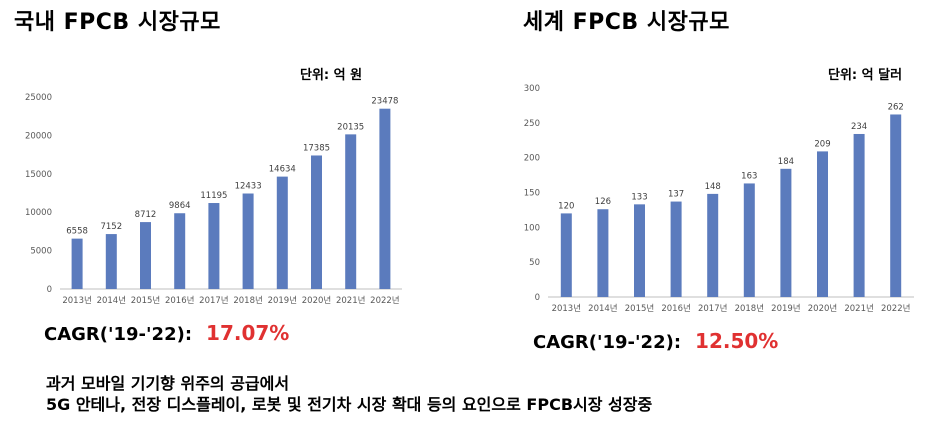 The image size is (936, 445). I want to click on data-label: 137, so click(676, 195).